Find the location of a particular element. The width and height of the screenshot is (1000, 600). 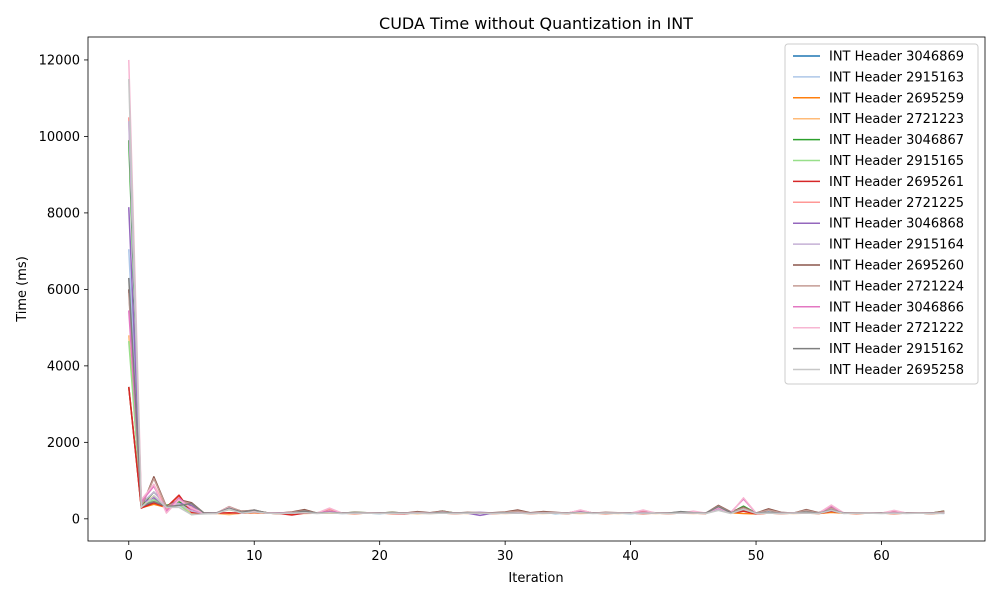

y-tick-label: 4000 is located at coordinates (63, 366).